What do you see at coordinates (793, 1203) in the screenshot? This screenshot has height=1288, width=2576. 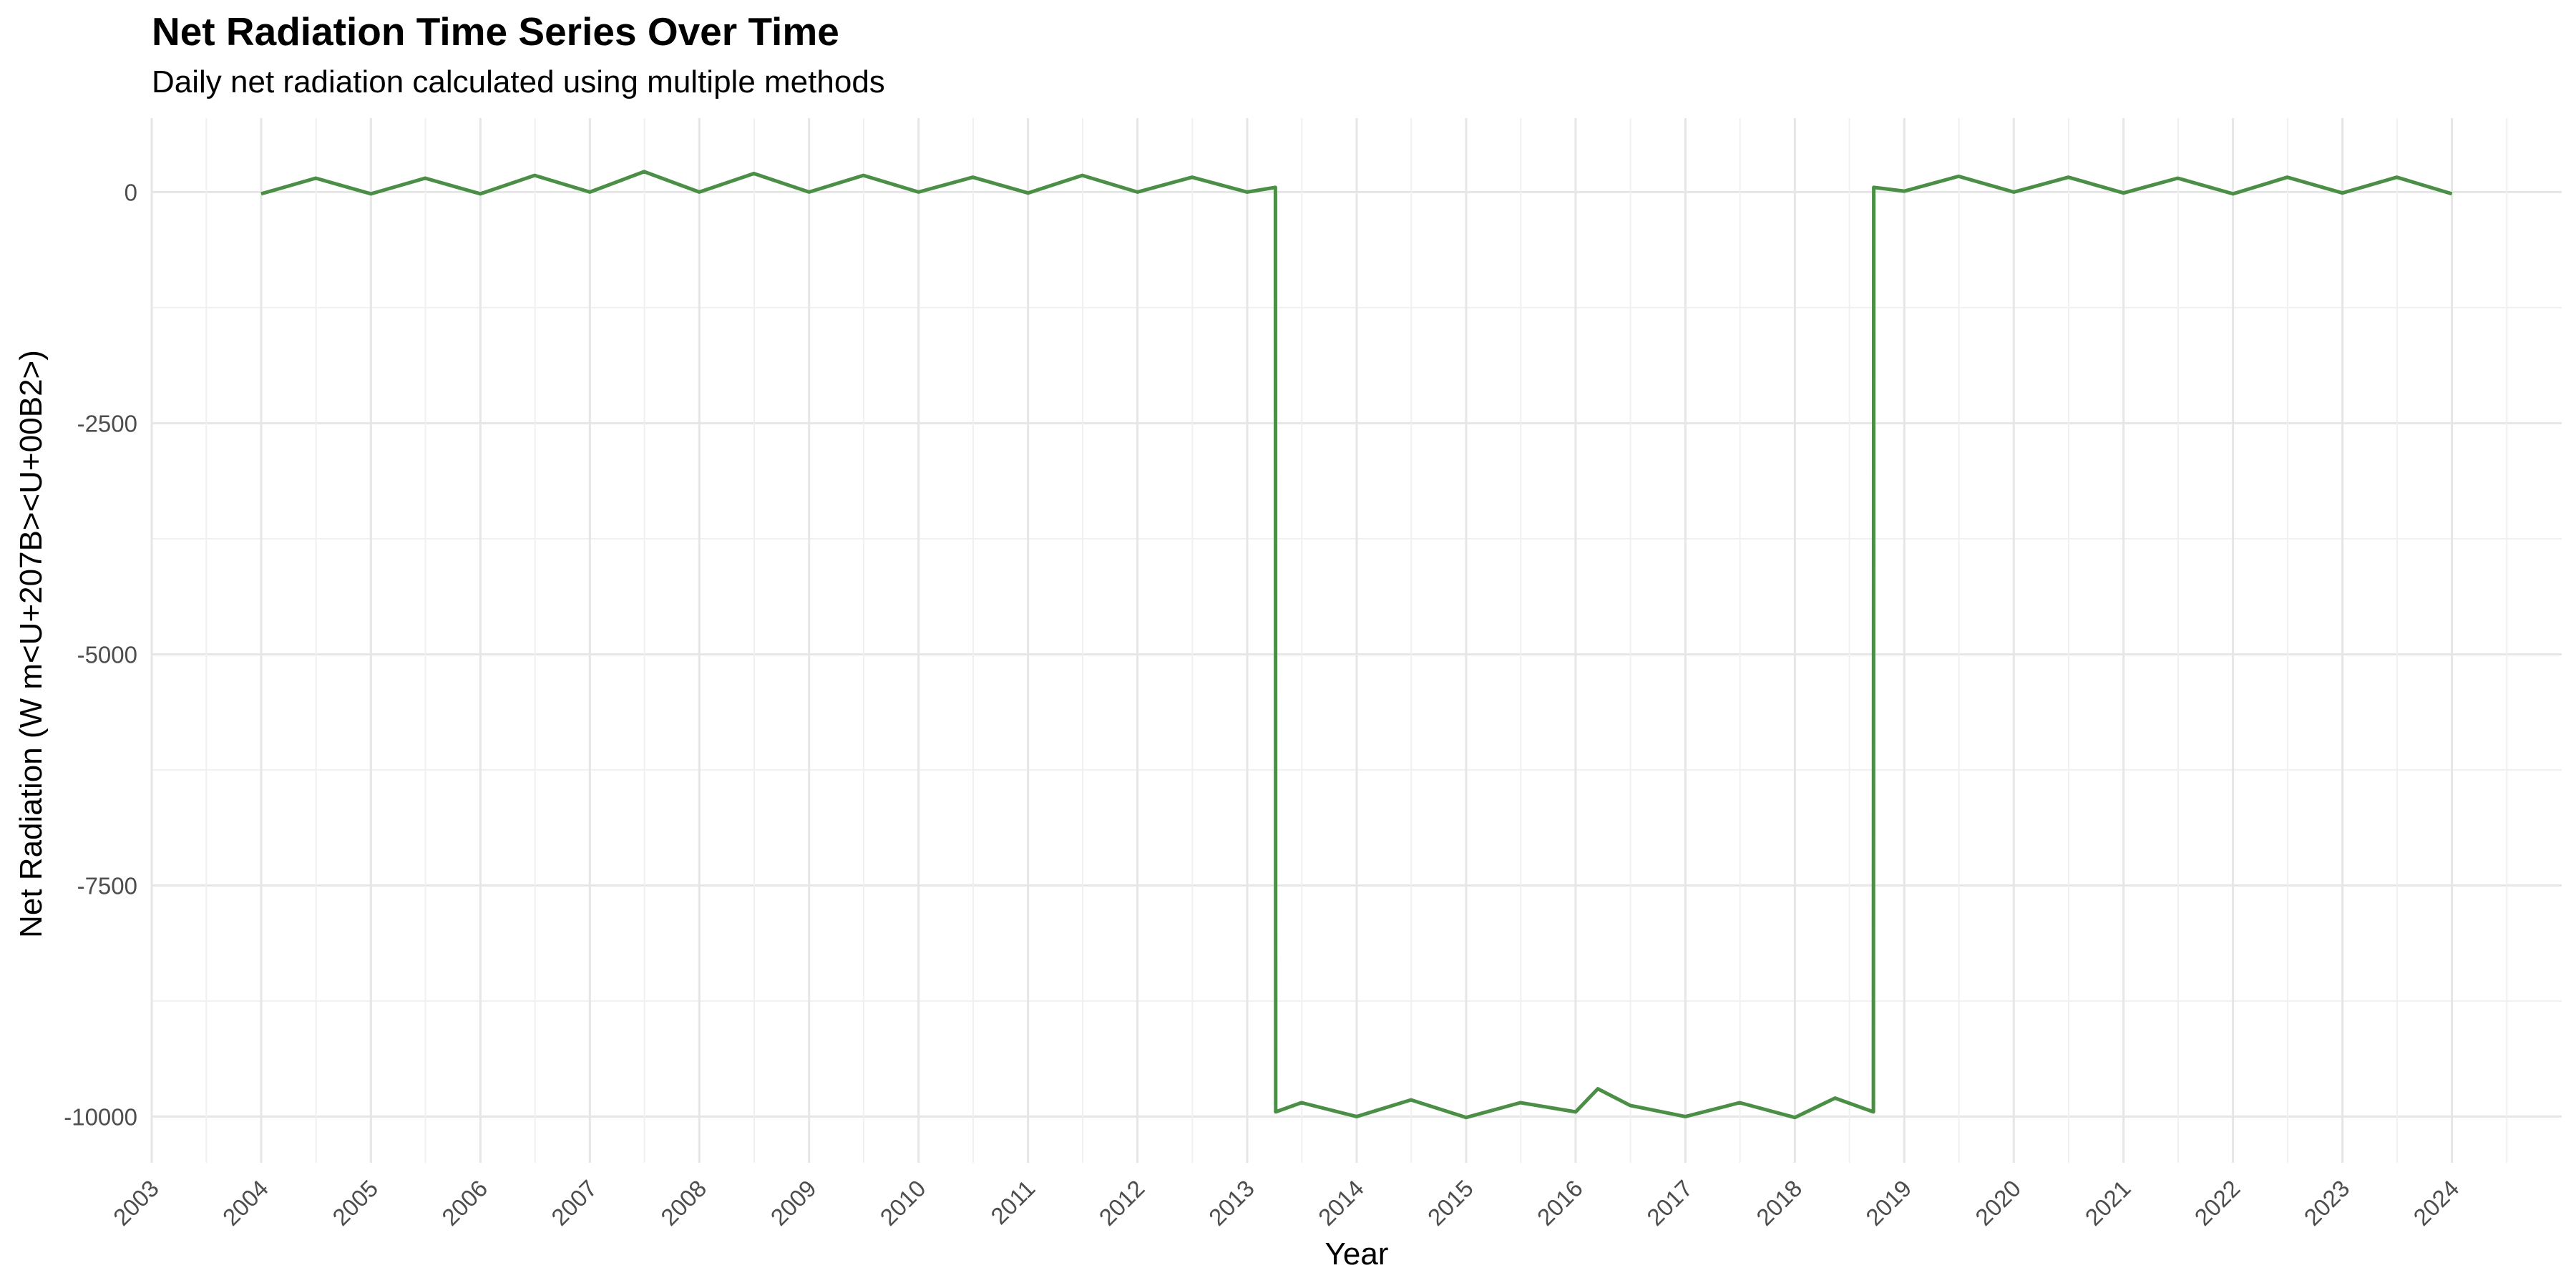 I see `x-tick-label: 2009` at bounding box center [793, 1203].